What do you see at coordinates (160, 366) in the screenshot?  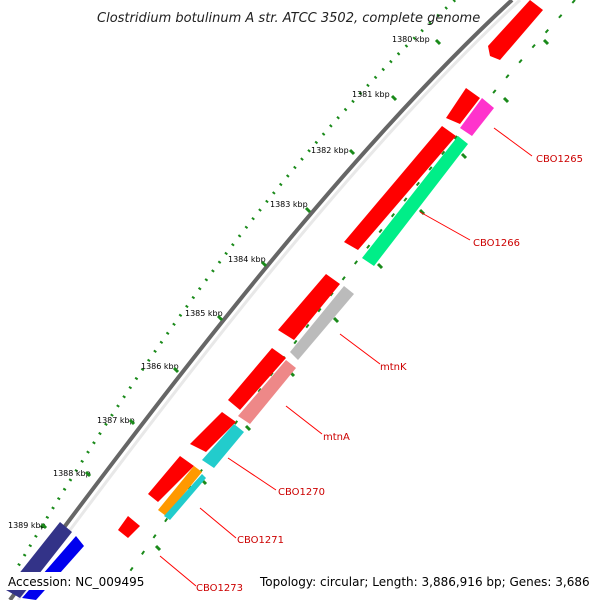 I see `tick-label: 1386 kbp` at bounding box center [160, 366].